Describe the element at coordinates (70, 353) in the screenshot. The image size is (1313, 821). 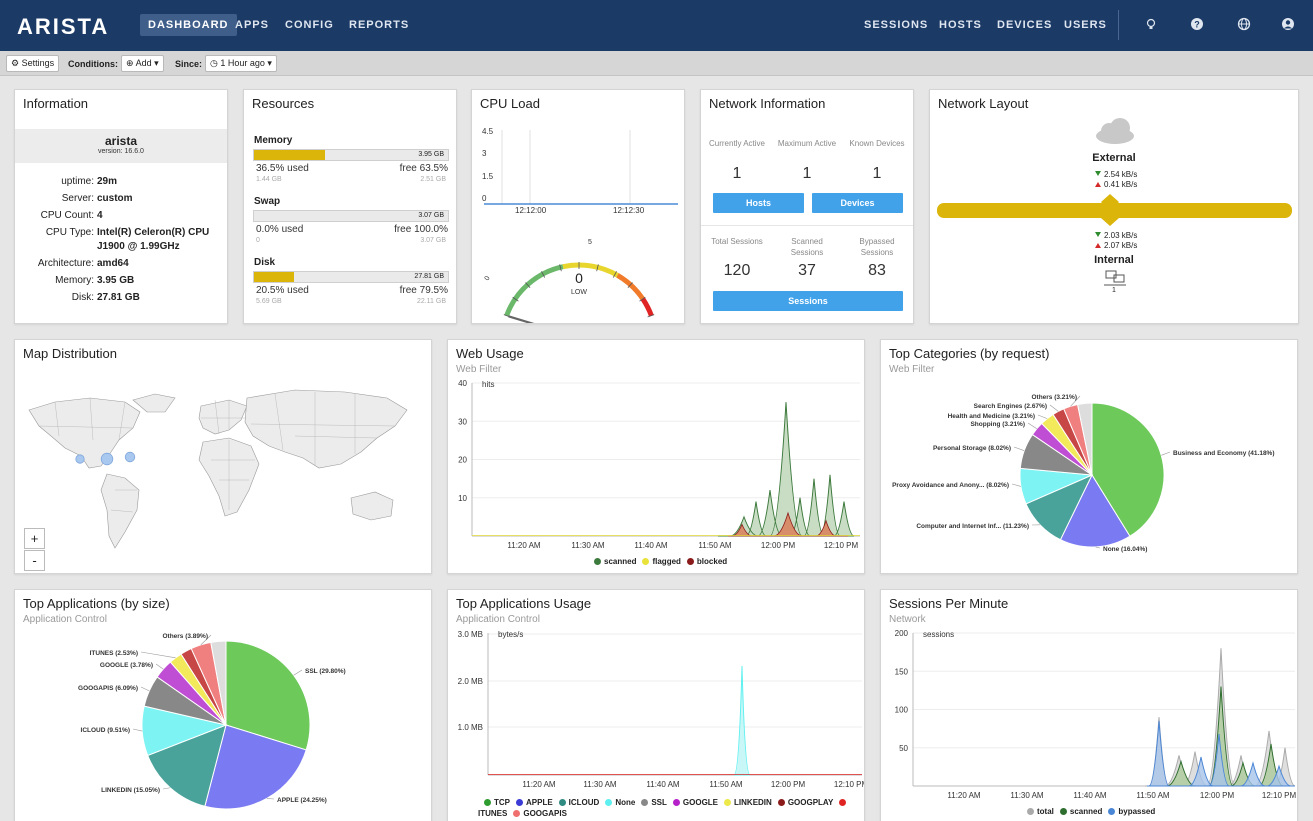
I see `panel-title: Map Distribution` at that location.